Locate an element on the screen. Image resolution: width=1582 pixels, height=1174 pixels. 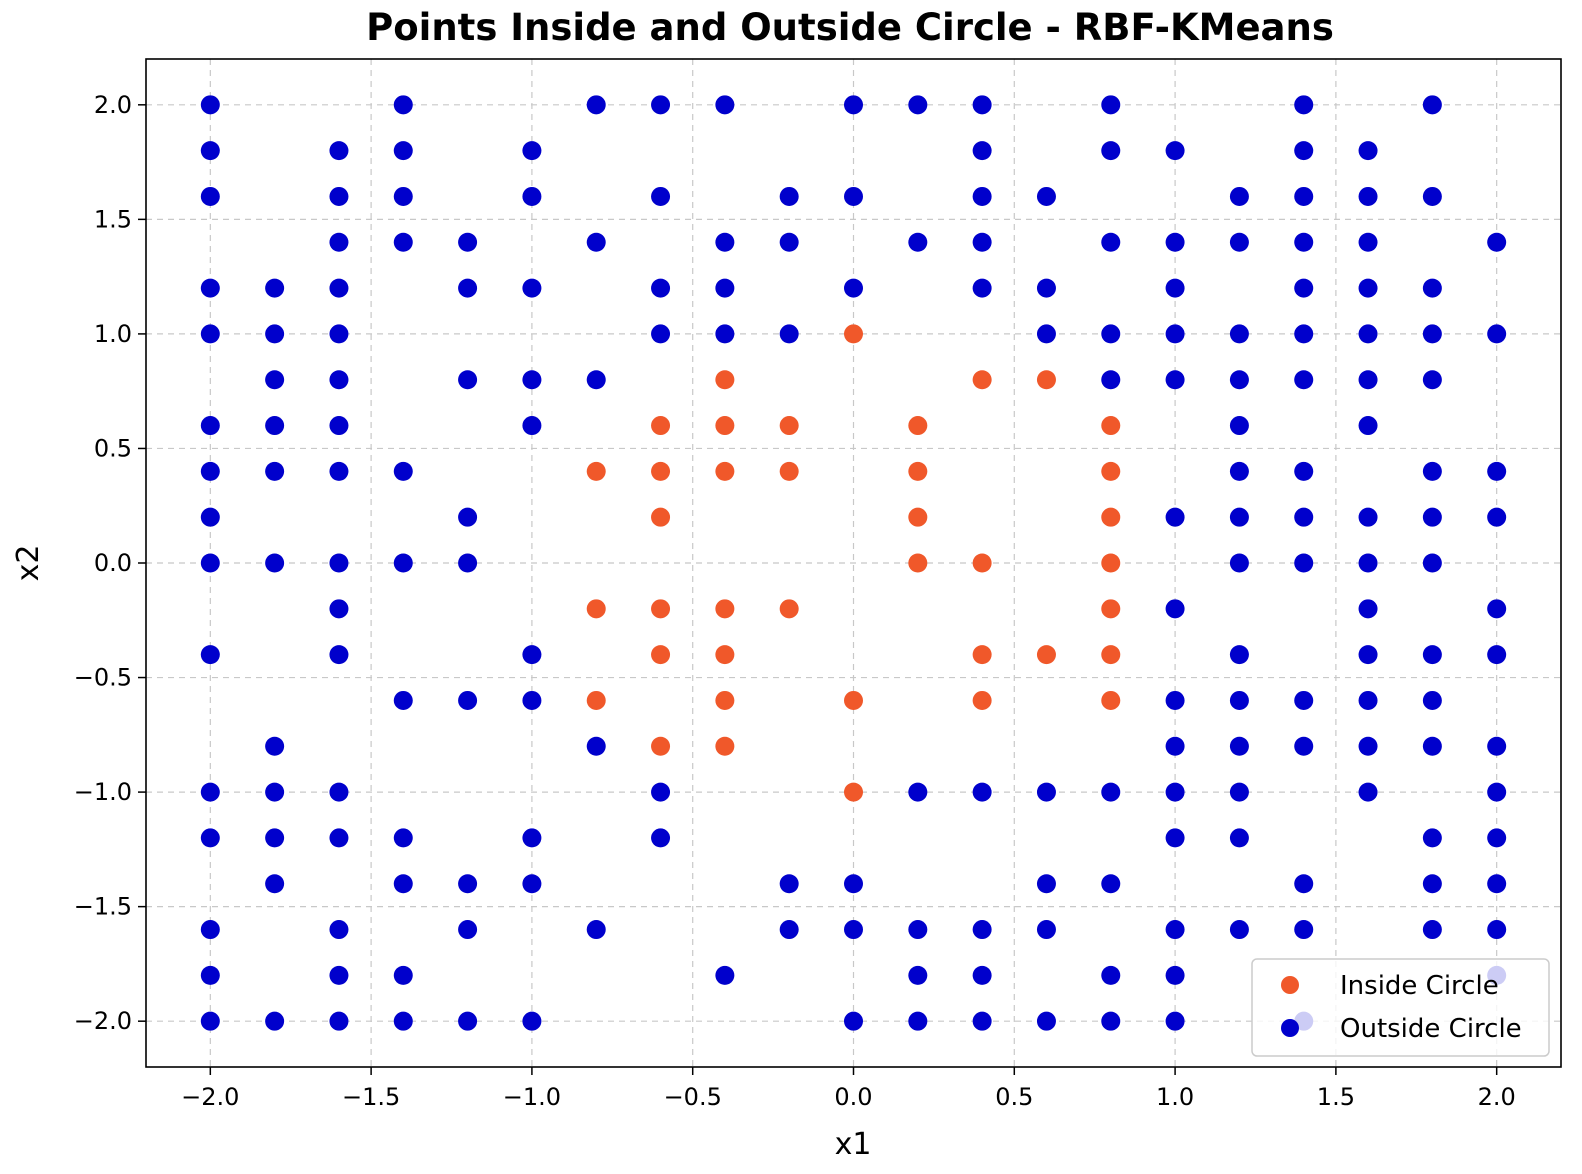
y-tick-label: 2.0 is located at coordinates (113, 105).